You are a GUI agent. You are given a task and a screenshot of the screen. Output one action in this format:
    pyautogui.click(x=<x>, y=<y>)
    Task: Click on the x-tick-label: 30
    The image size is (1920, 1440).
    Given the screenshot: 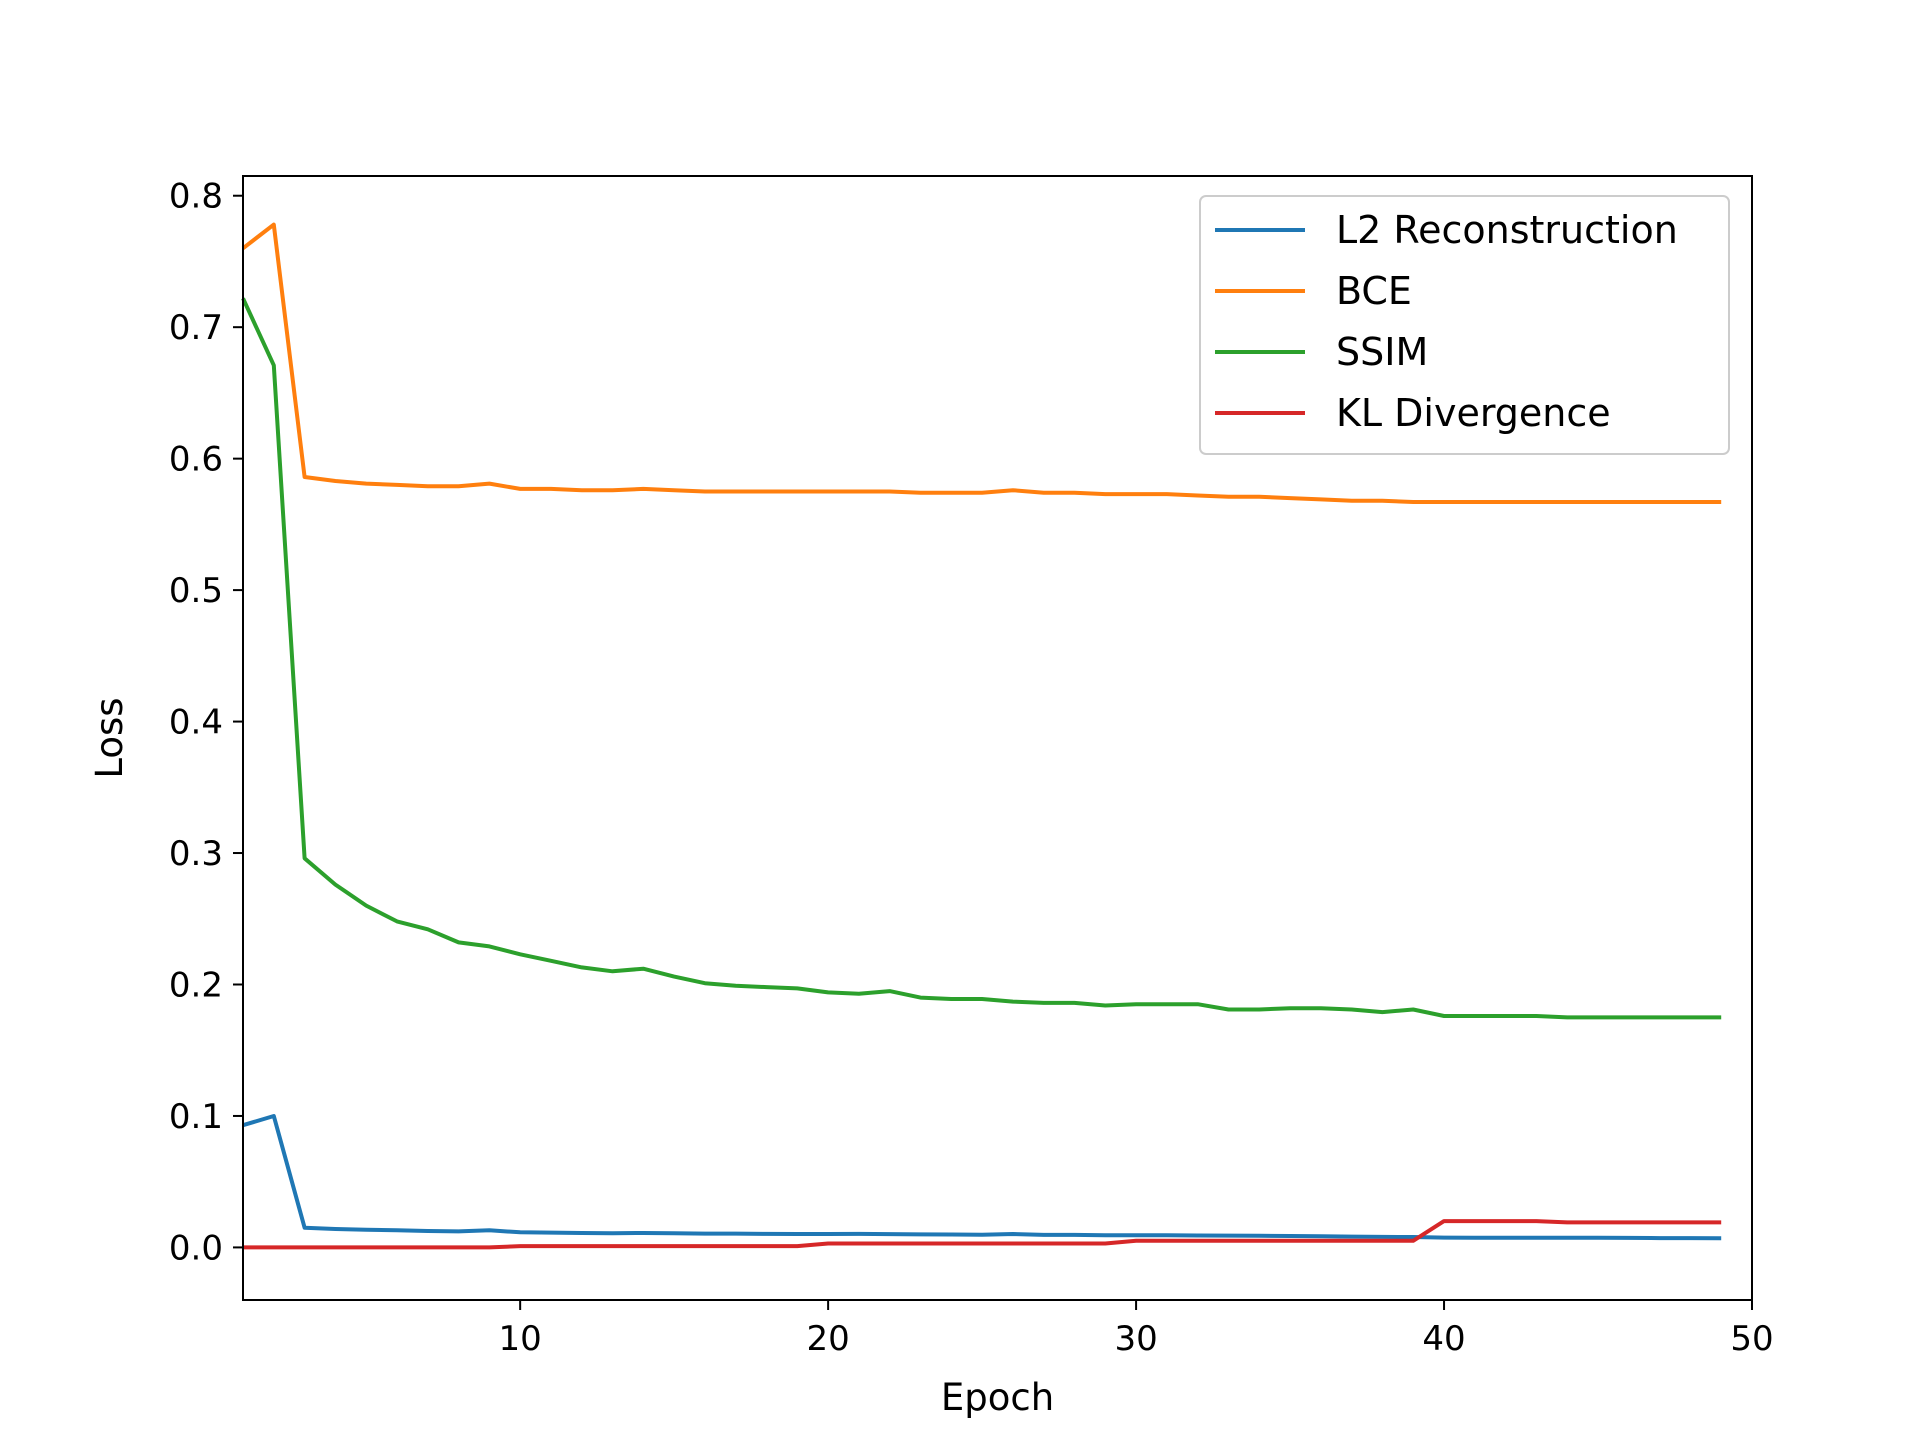 What is the action you would take?
    pyautogui.click(x=1135, y=1339)
    